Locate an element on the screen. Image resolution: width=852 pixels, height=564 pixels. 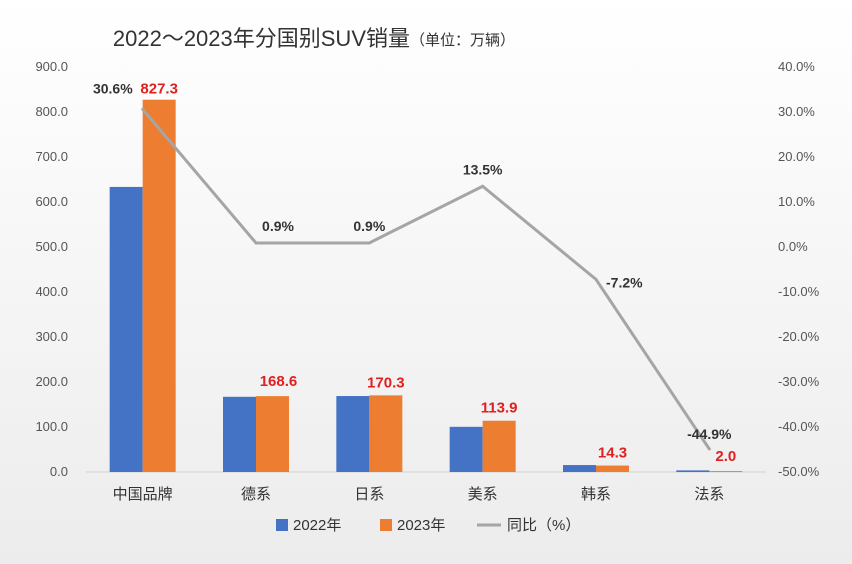
y-right-tick-label: -50.0% is located at coordinates (799, 471).